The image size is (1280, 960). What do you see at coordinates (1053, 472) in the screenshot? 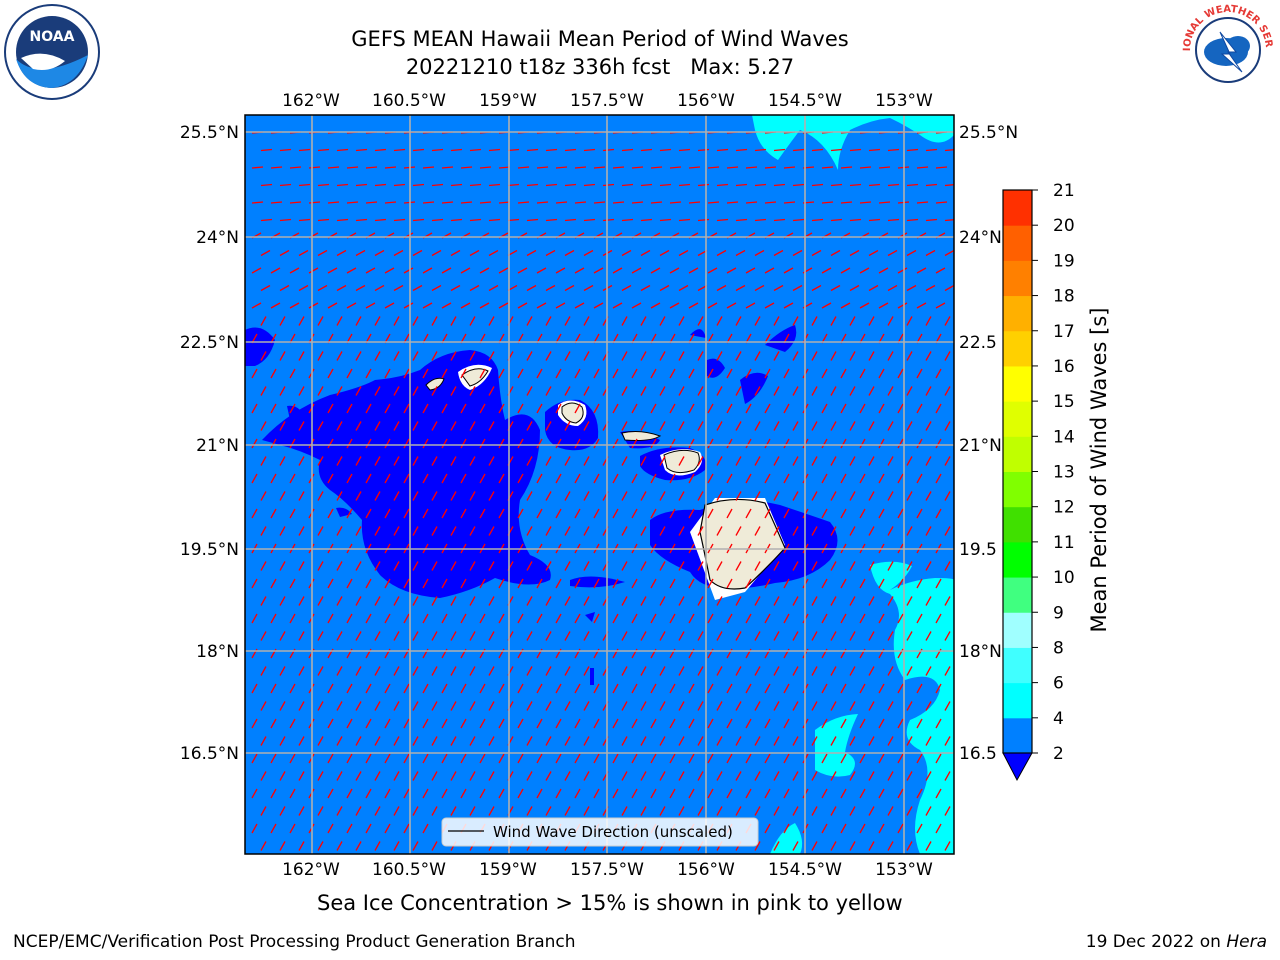
I see `colorbar-ticks: 2 4 6 8 9 10 11 12 13 14 15 16 17 18 19 20 21` at bounding box center [1053, 472].